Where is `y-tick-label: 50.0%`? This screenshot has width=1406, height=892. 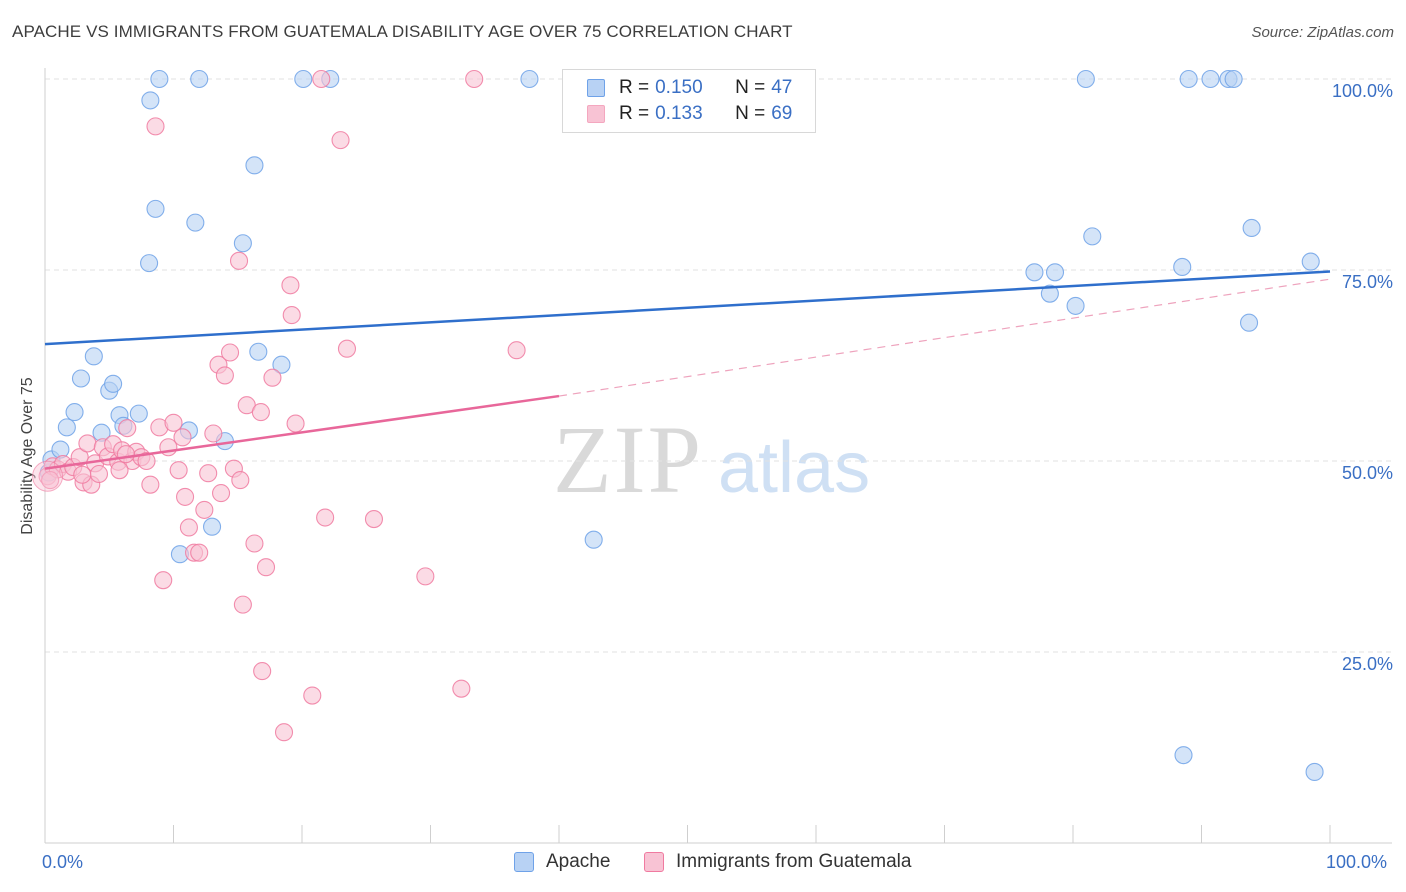 y-tick-label: 50.0% is located at coordinates (1367, 473).